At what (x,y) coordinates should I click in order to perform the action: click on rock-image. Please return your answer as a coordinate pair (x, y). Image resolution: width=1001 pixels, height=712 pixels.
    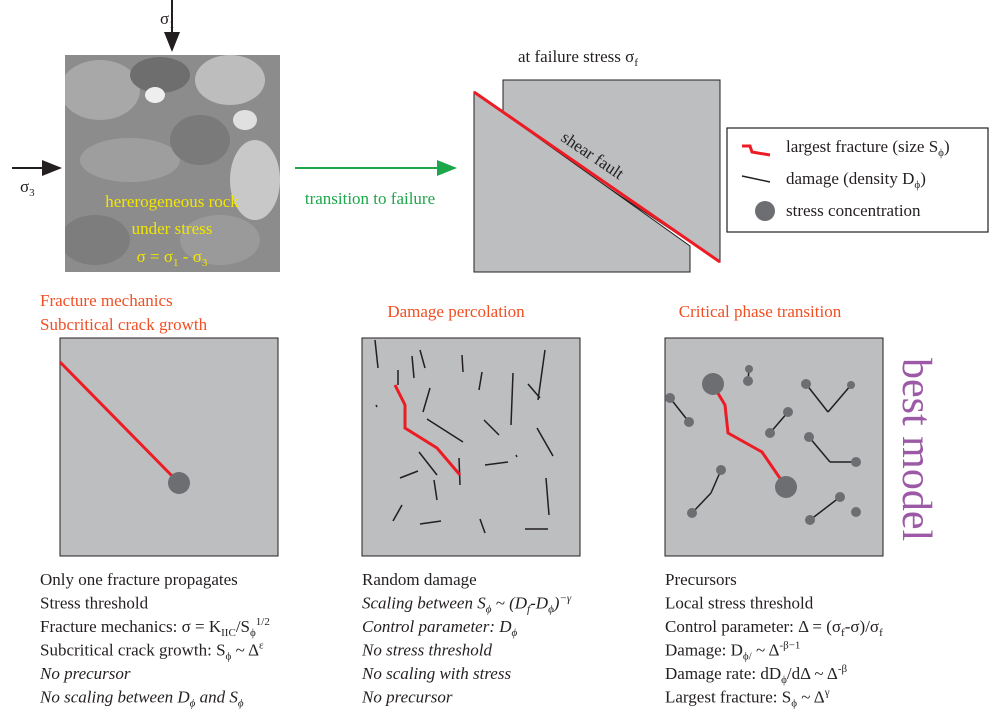
    Looking at the image, I should click on (172, 163).